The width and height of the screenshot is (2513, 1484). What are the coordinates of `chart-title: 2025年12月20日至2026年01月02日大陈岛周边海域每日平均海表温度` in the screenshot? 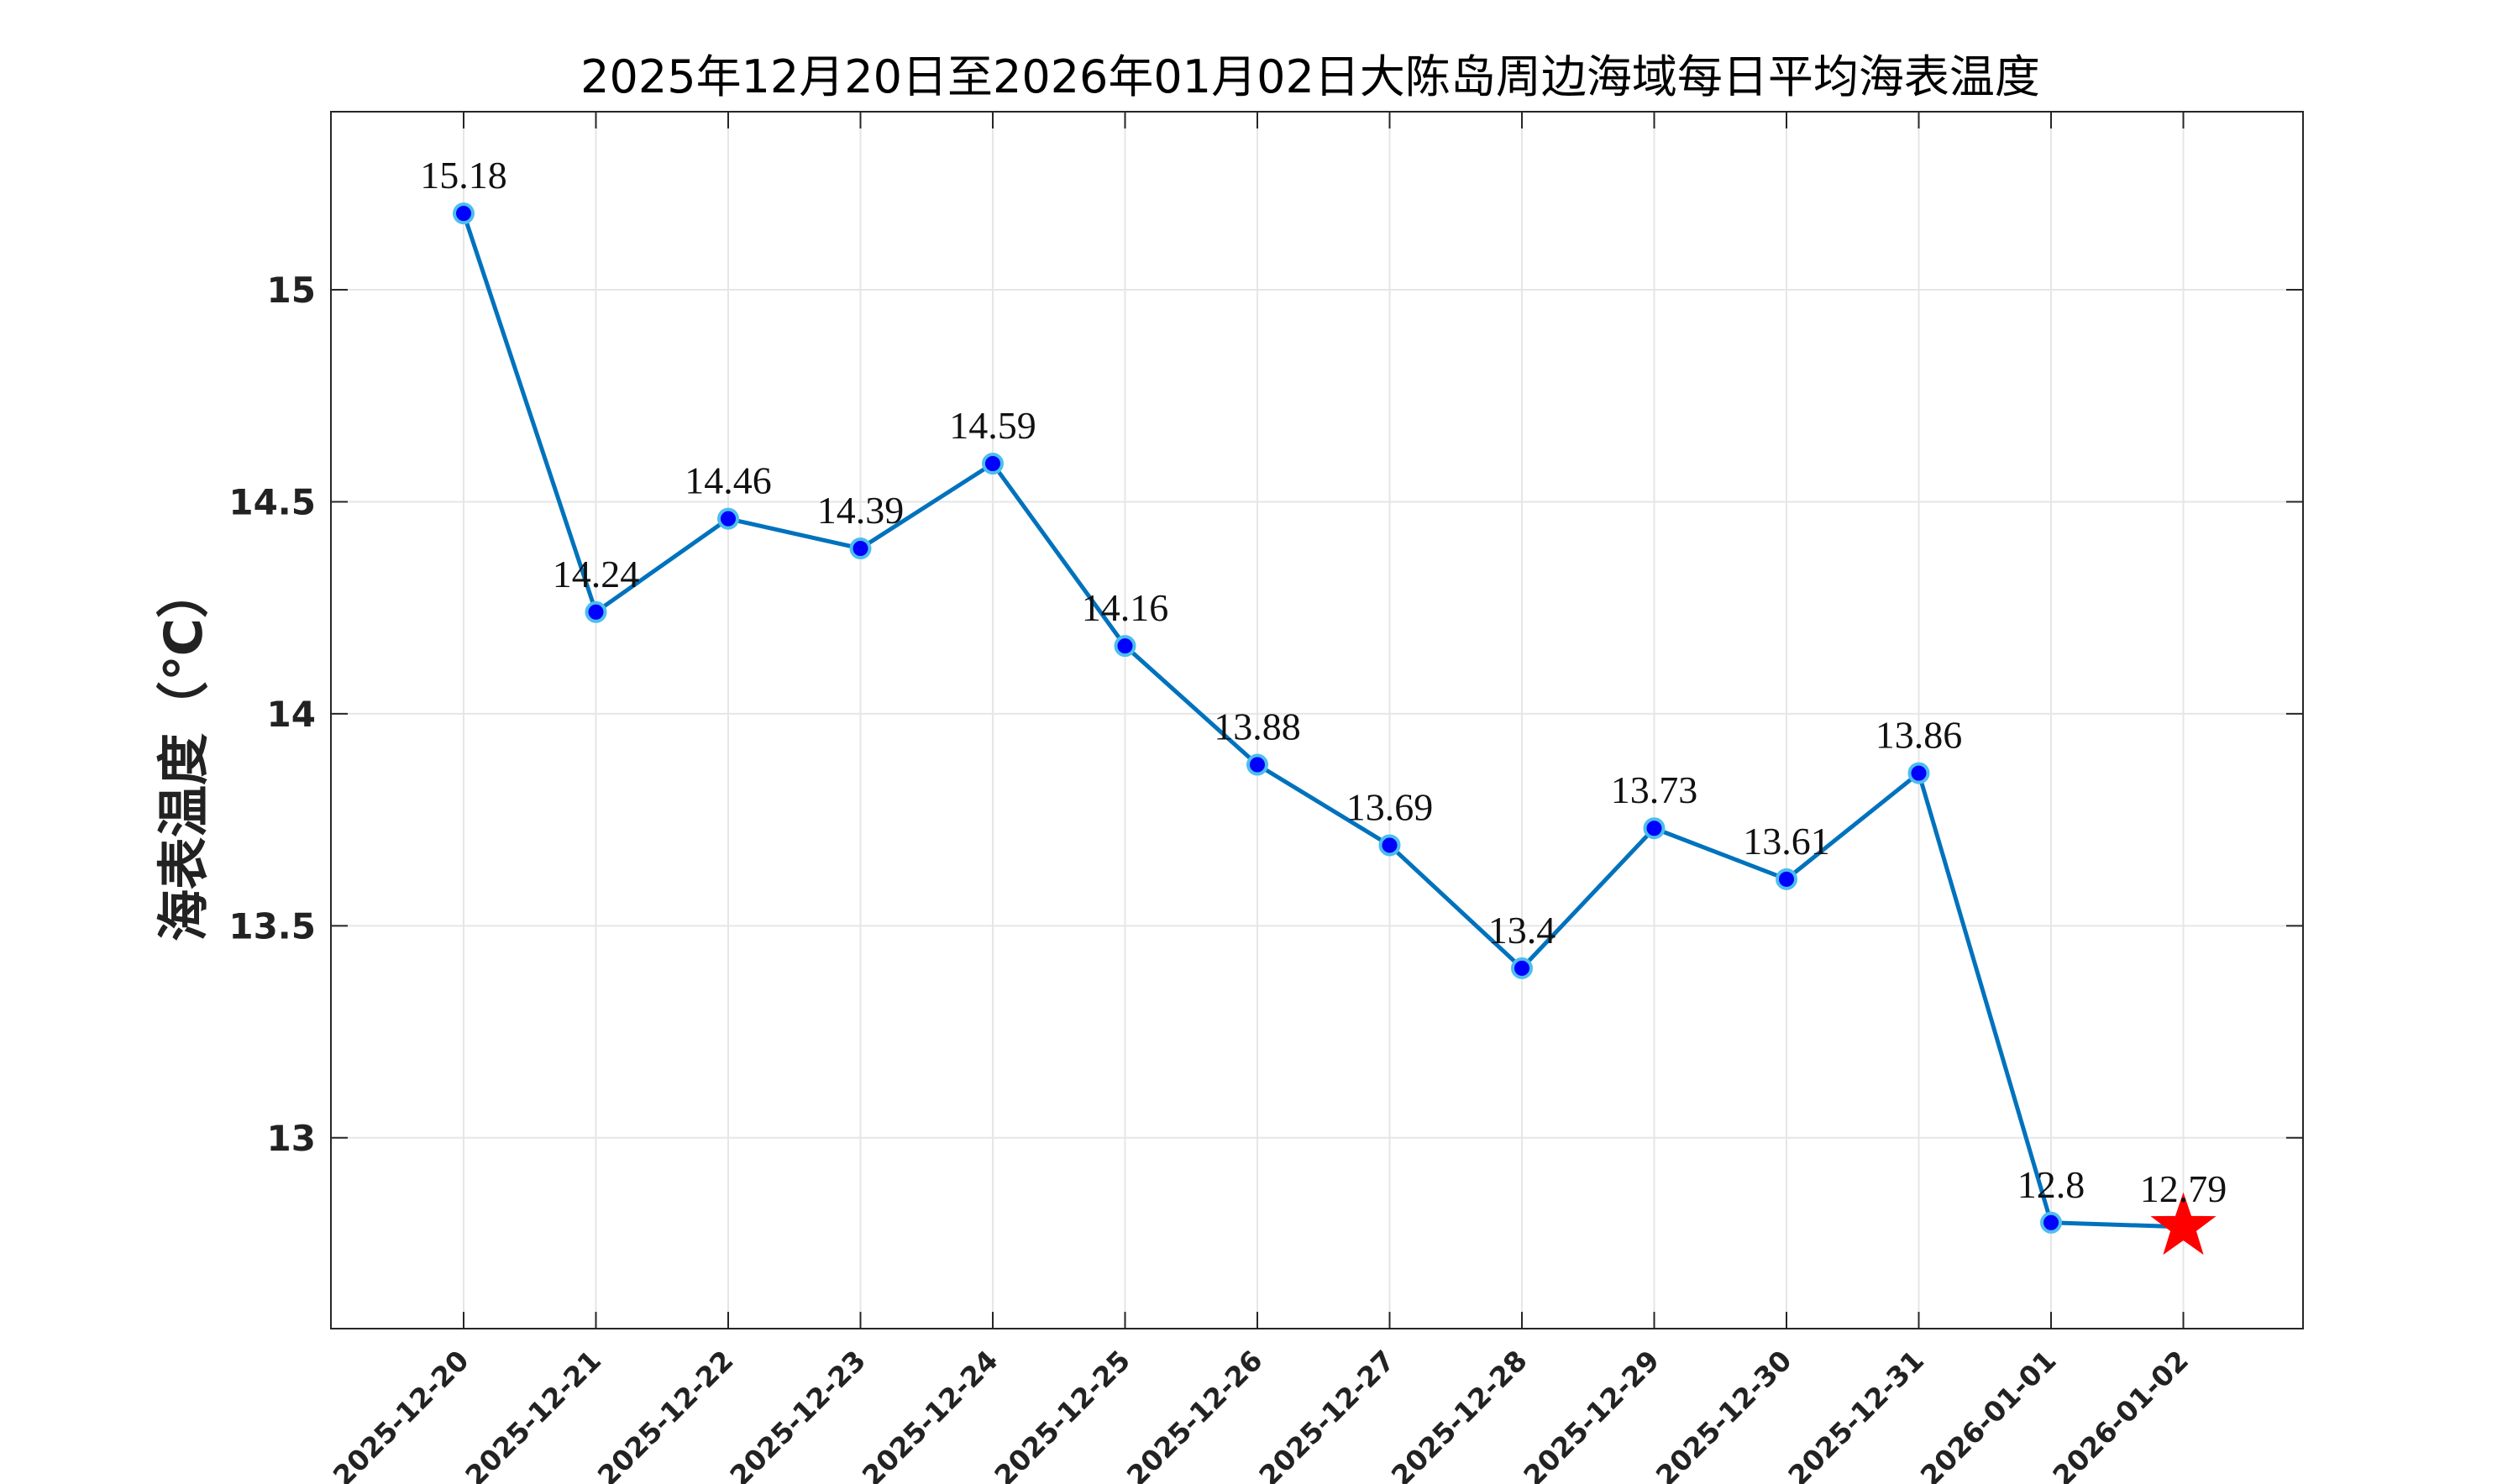 It's located at (1310, 77).